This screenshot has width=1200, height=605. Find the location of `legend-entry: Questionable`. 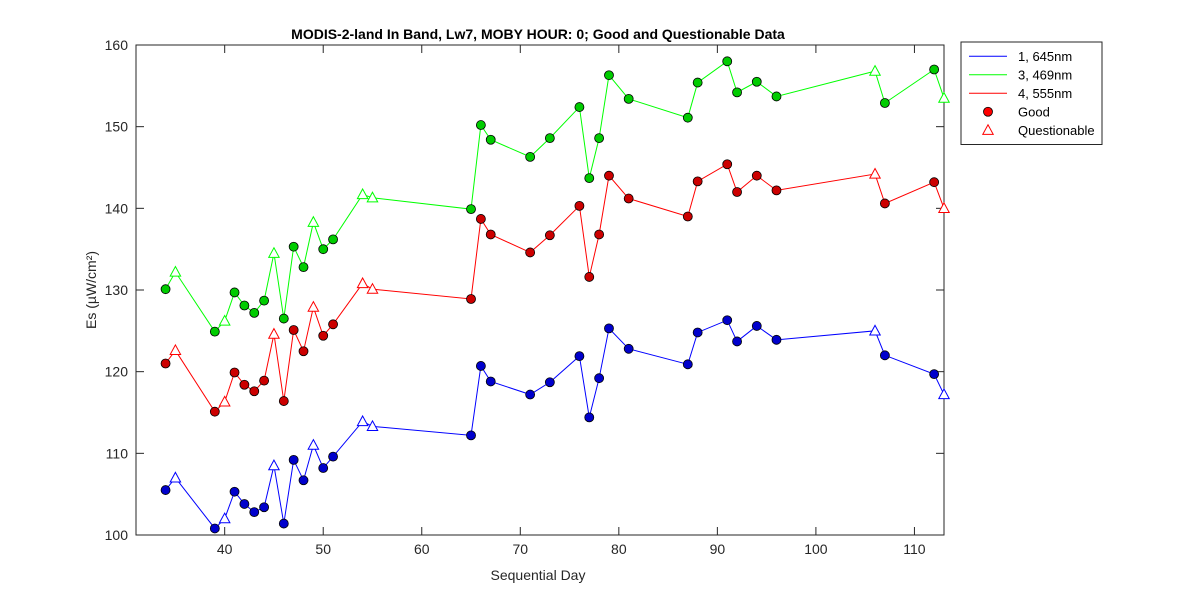

legend-entry: Questionable is located at coordinates (1038, 130).